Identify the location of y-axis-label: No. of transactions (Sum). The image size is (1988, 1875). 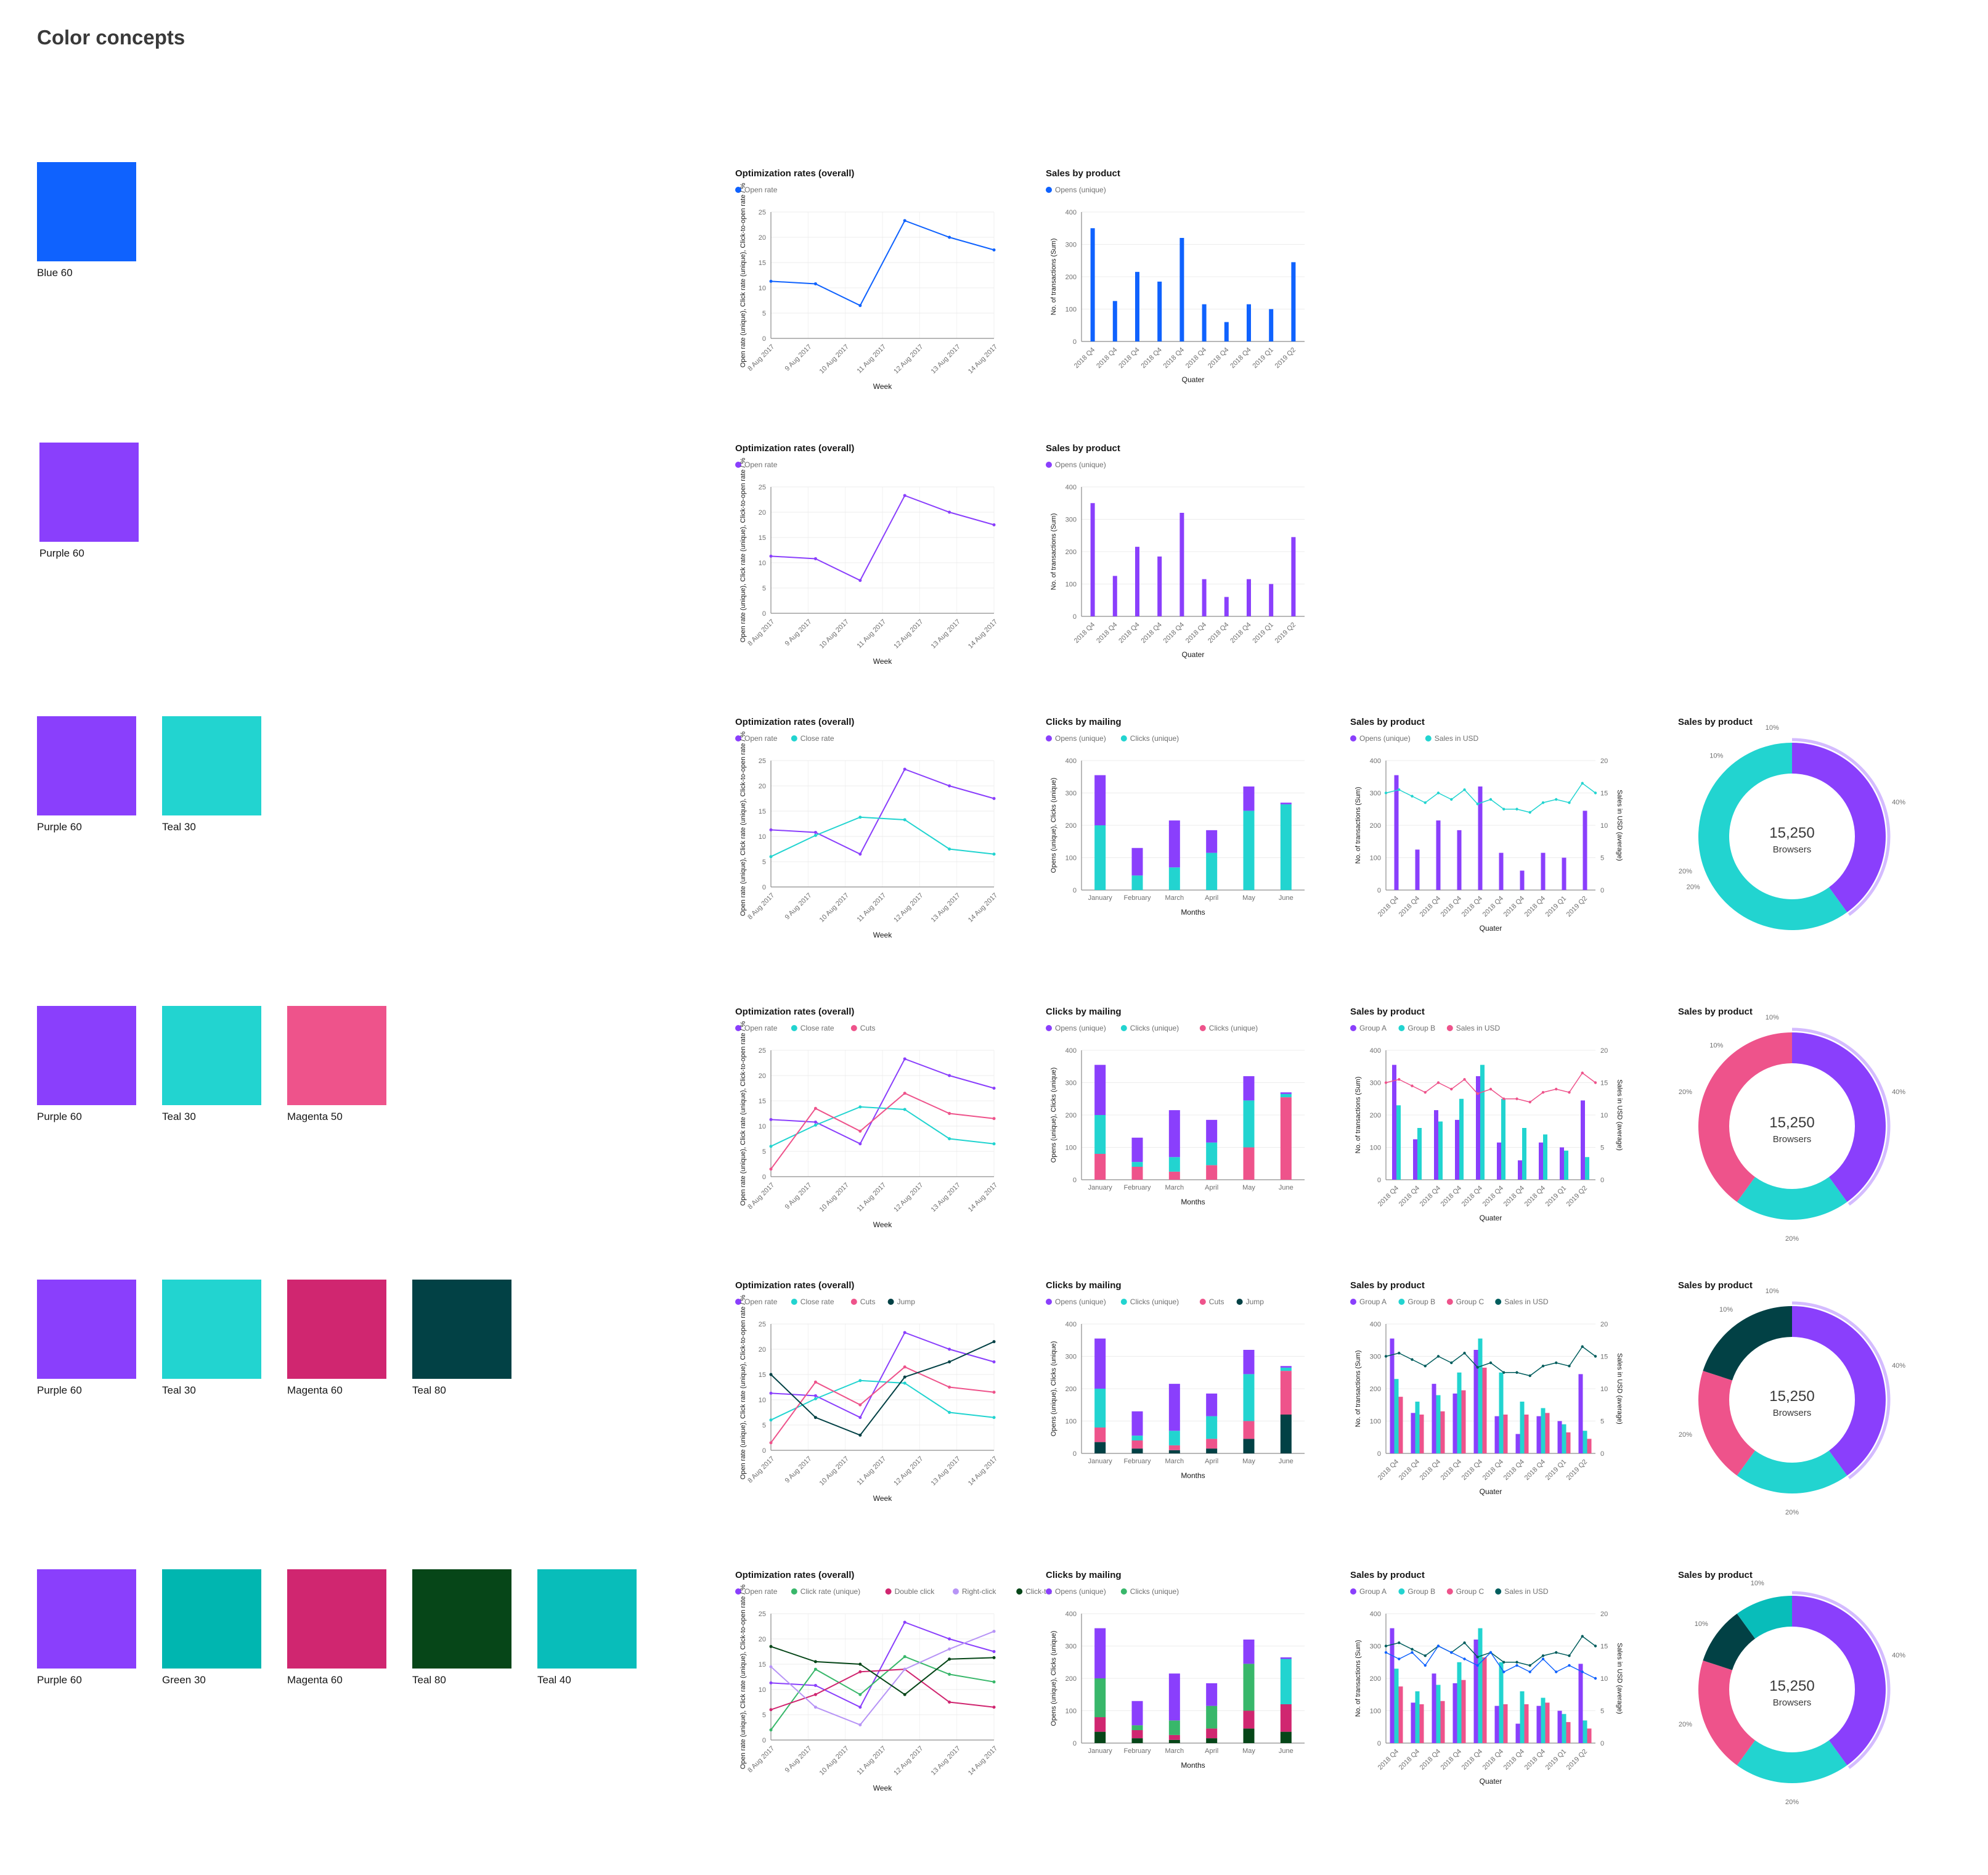
(1358, 1389).